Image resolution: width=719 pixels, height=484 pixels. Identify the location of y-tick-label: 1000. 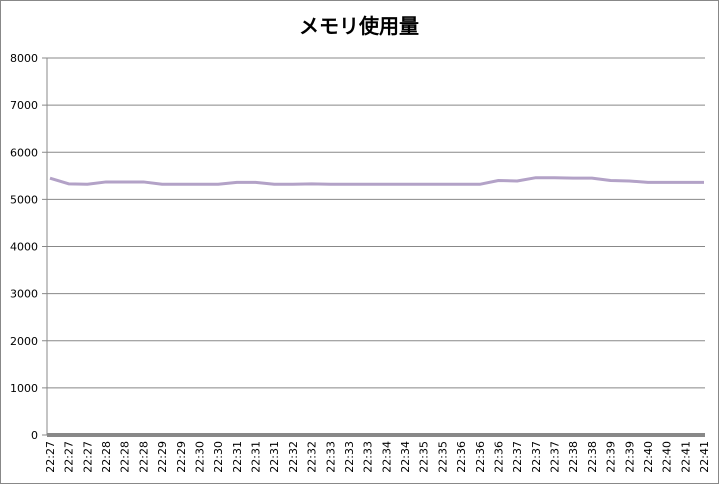
(24, 388).